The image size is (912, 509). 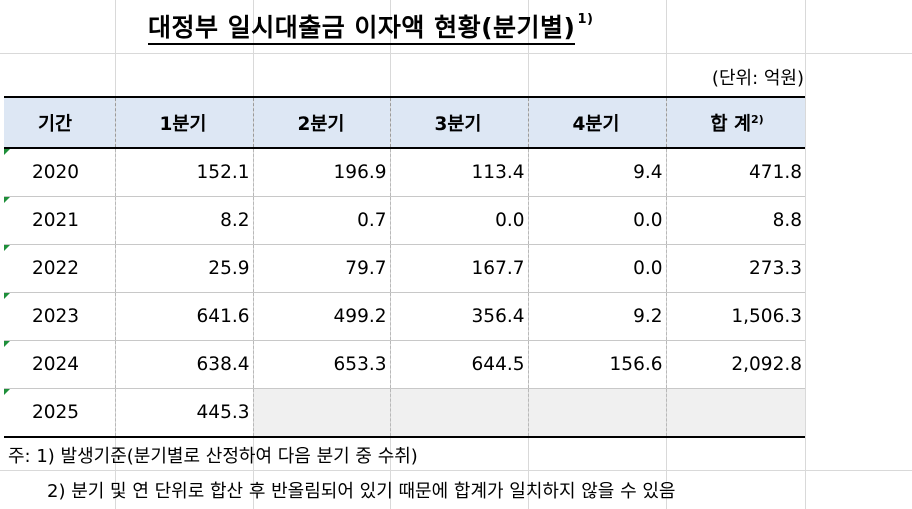 I want to click on header-total: 합 계2), so click(x=735, y=122).